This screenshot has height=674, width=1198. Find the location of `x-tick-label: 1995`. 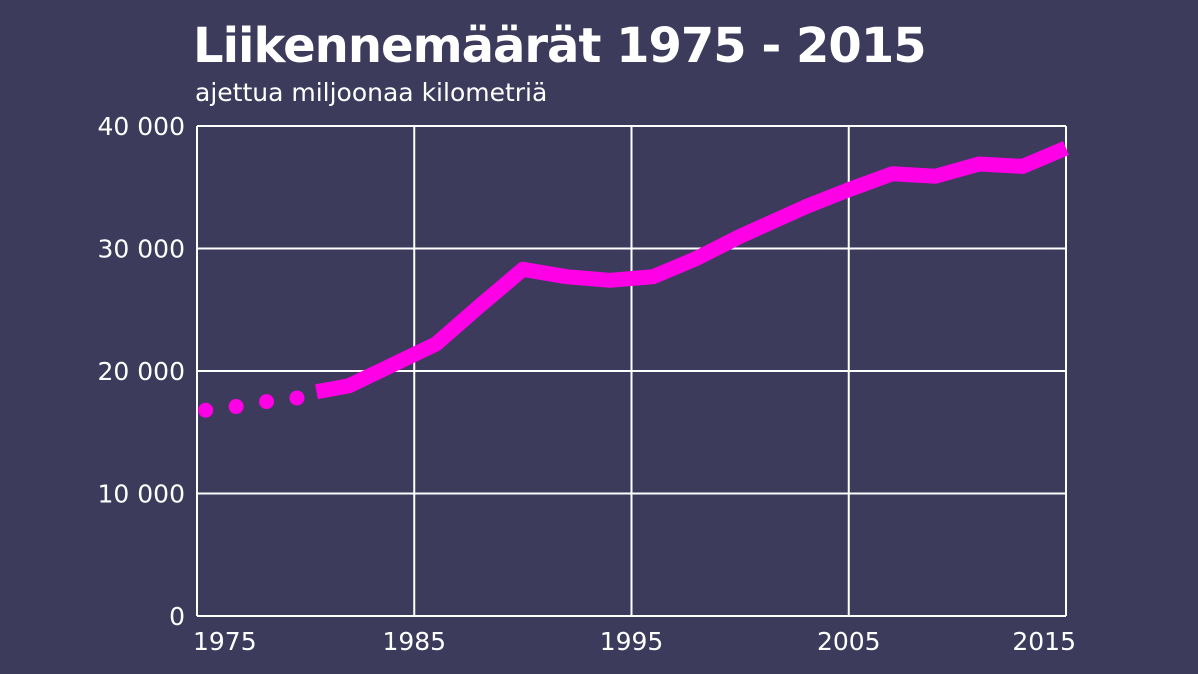

x-tick-label: 1995 is located at coordinates (632, 641).